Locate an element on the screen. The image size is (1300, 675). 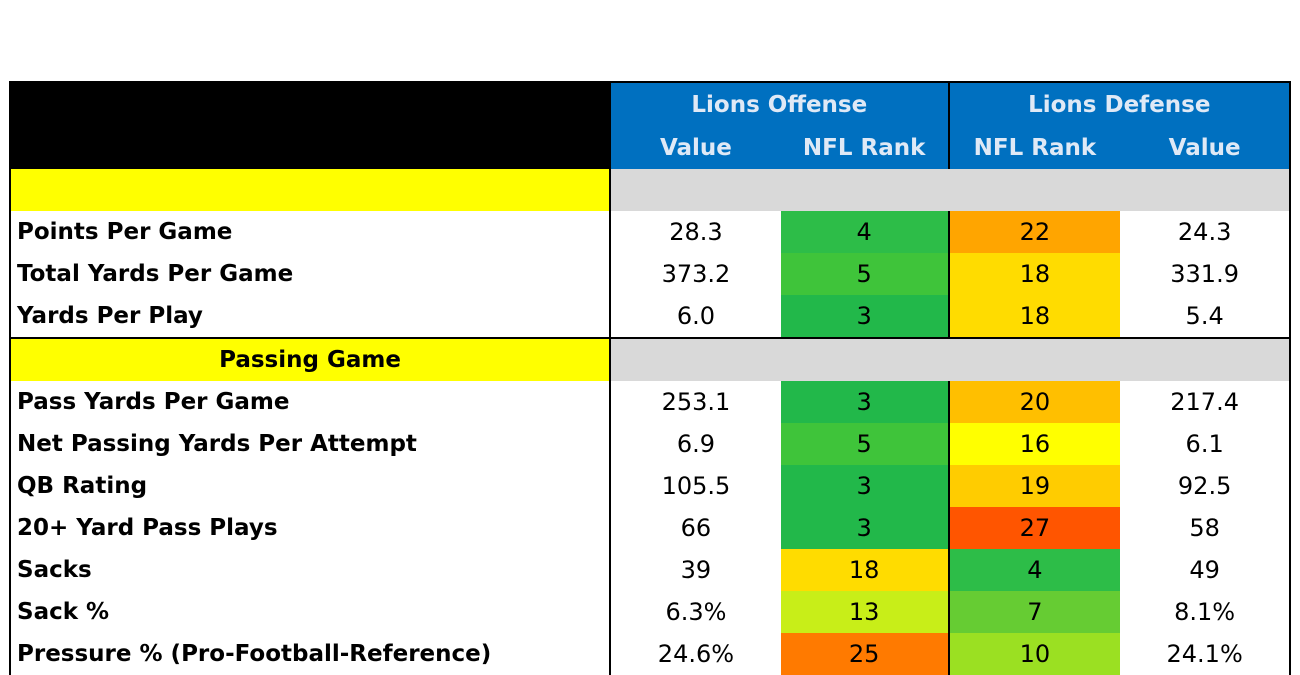
stat-label: Total Yards Per Game is located at coordinates (311, 274).